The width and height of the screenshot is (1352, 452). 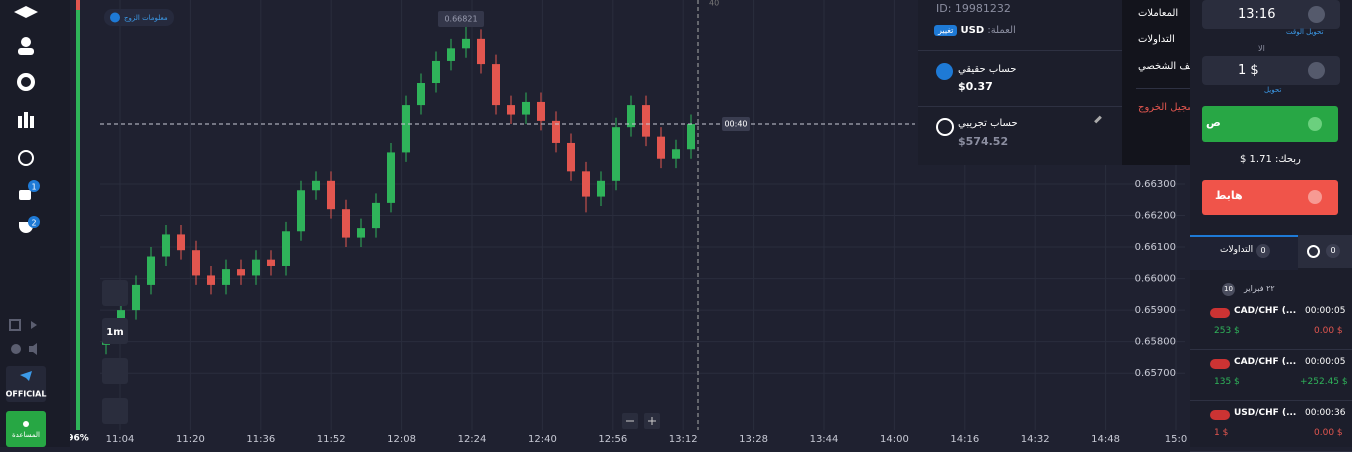 I want to click on sidebar: 1 2 OFFICIAL المساعدة, so click(x=35, y=223).